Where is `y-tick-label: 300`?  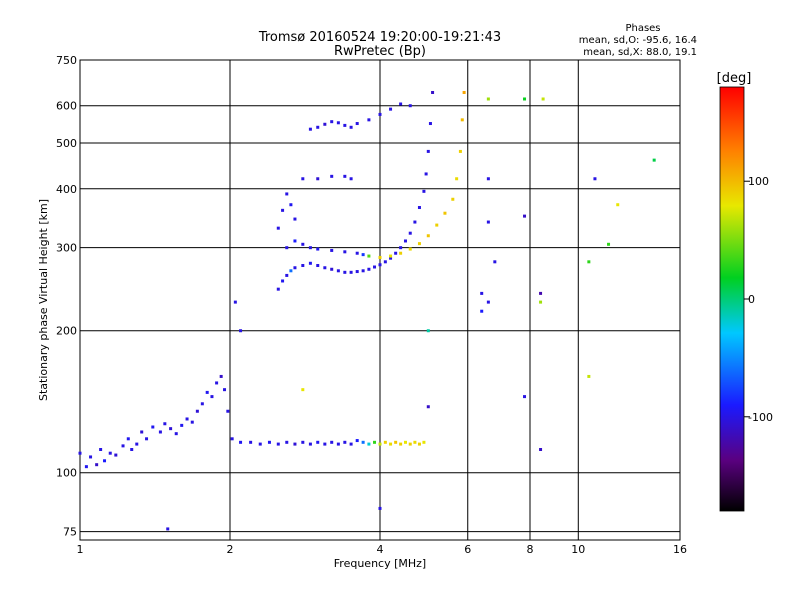
y-tick-label: 300 is located at coordinates (66, 248).